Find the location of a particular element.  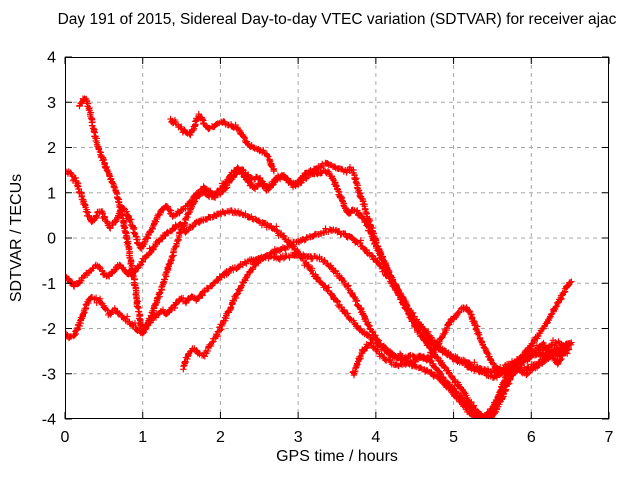

x-tick-label: 0 is located at coordinates (65, 437).